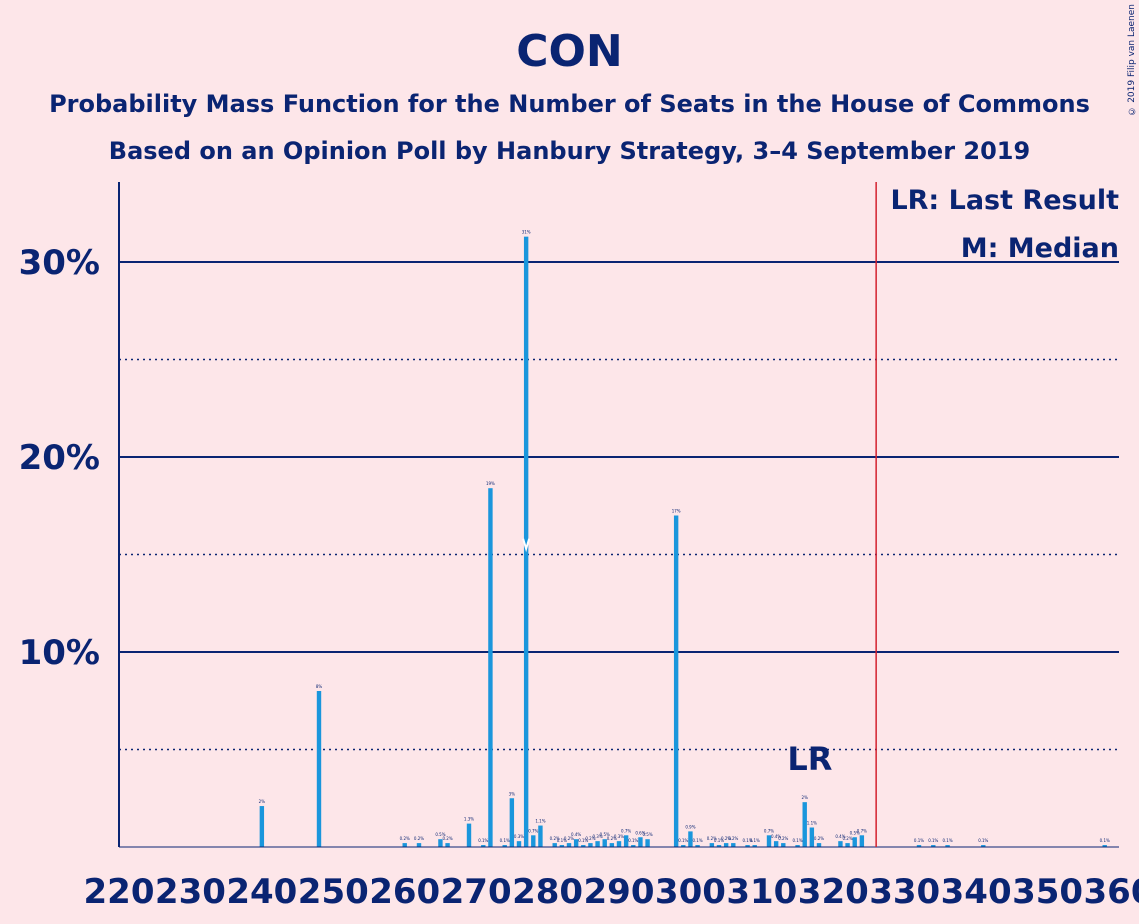 This screenshot has width=1139, height=924. Describe the element at coordinates (404, 892) in the screenshot. I see `x-tick-label: 260` at that location.